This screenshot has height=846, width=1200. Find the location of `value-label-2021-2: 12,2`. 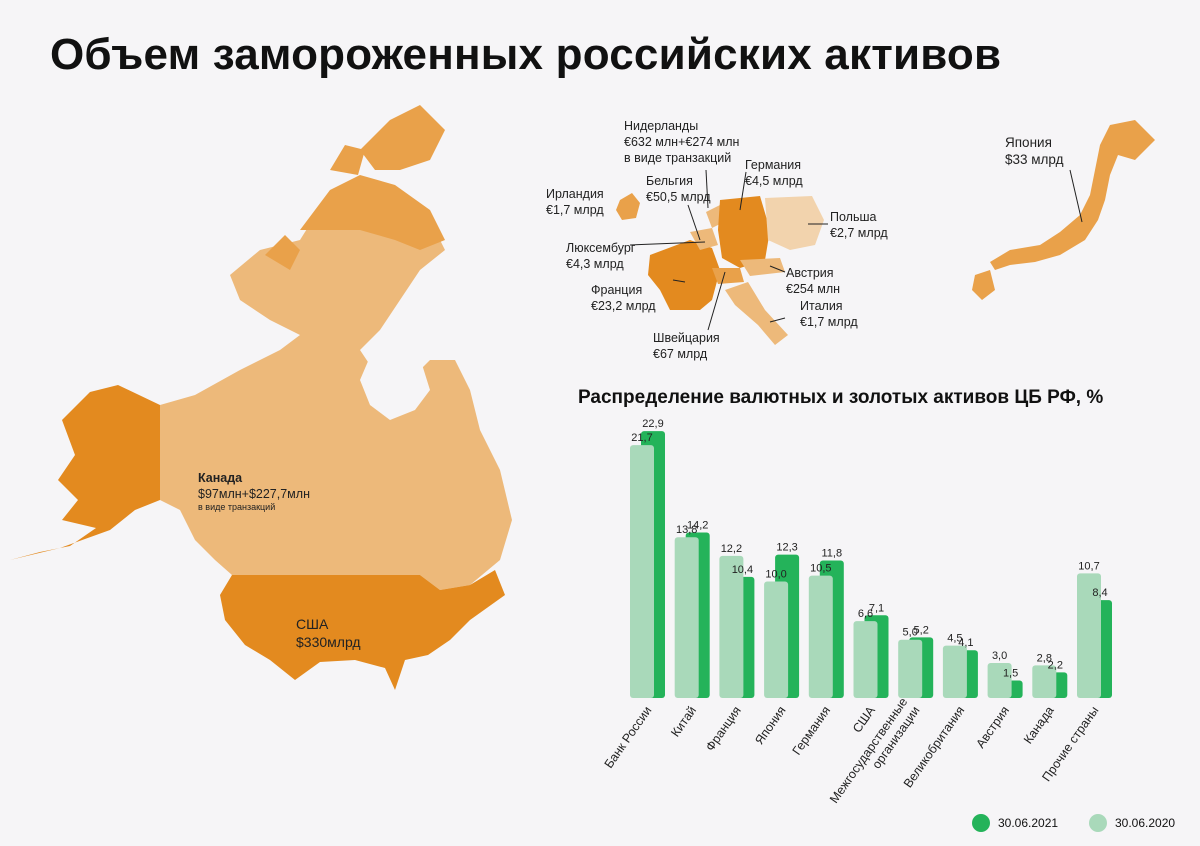

value-label-2021-2: 12,2 is located at coordinates (731, 549).